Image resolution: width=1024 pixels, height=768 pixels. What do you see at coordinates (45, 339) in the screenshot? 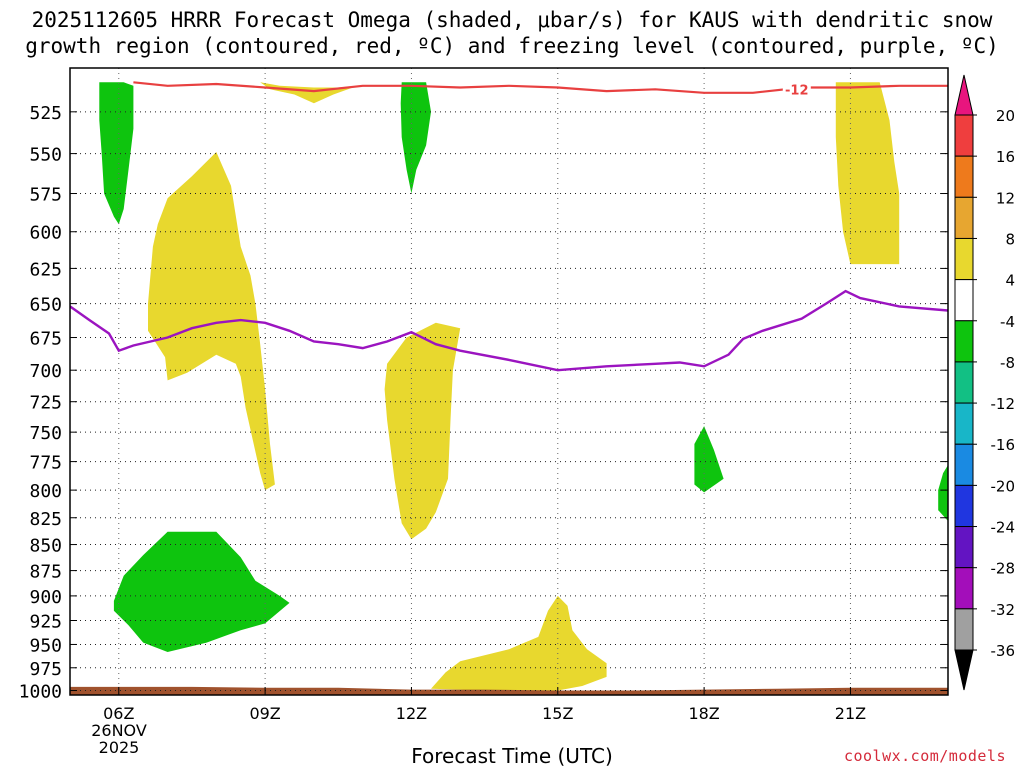
I see `y-tick-label: 675` at bounding box center [45, 339].